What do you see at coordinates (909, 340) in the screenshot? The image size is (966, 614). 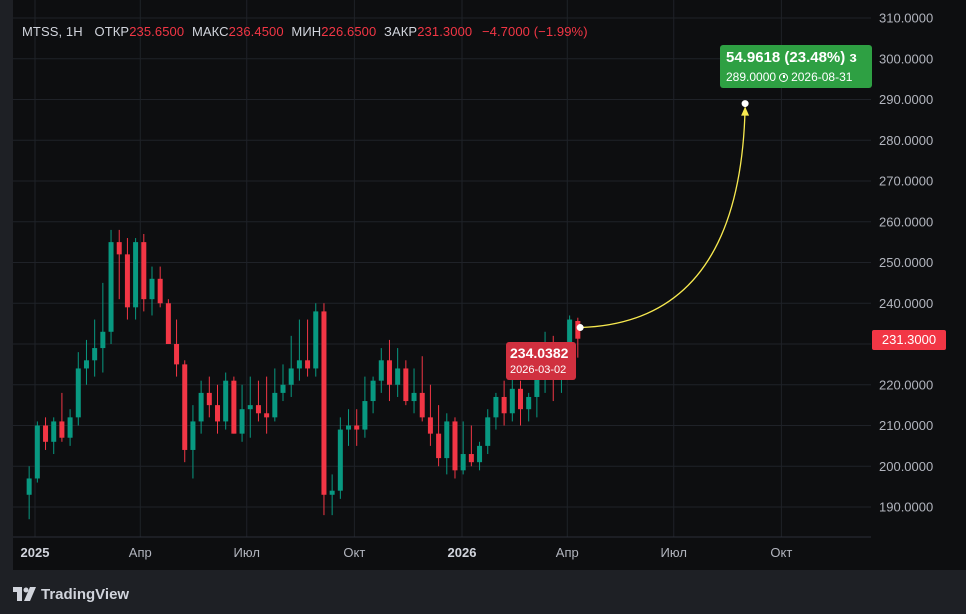 I see `last-price-tag: 231.3000` at bounding box center [909, 340].